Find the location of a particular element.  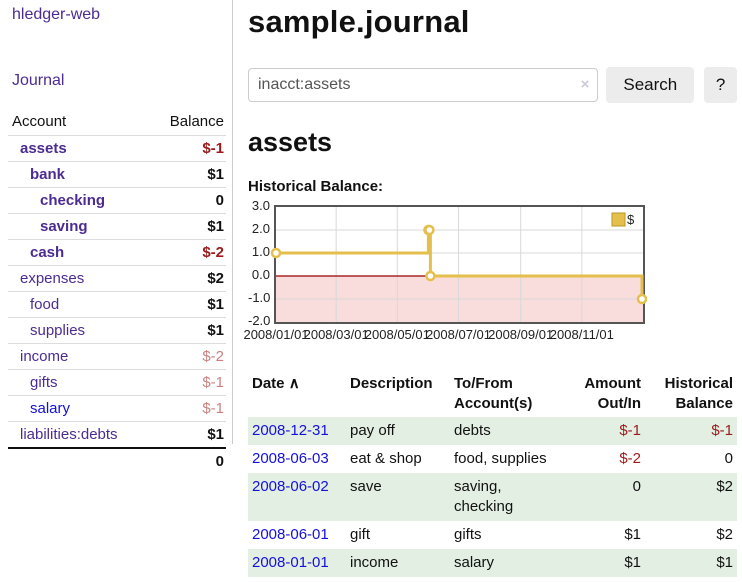

account-link-liabilities-debts: liabilities:debts is located at coordinates (69, 434).